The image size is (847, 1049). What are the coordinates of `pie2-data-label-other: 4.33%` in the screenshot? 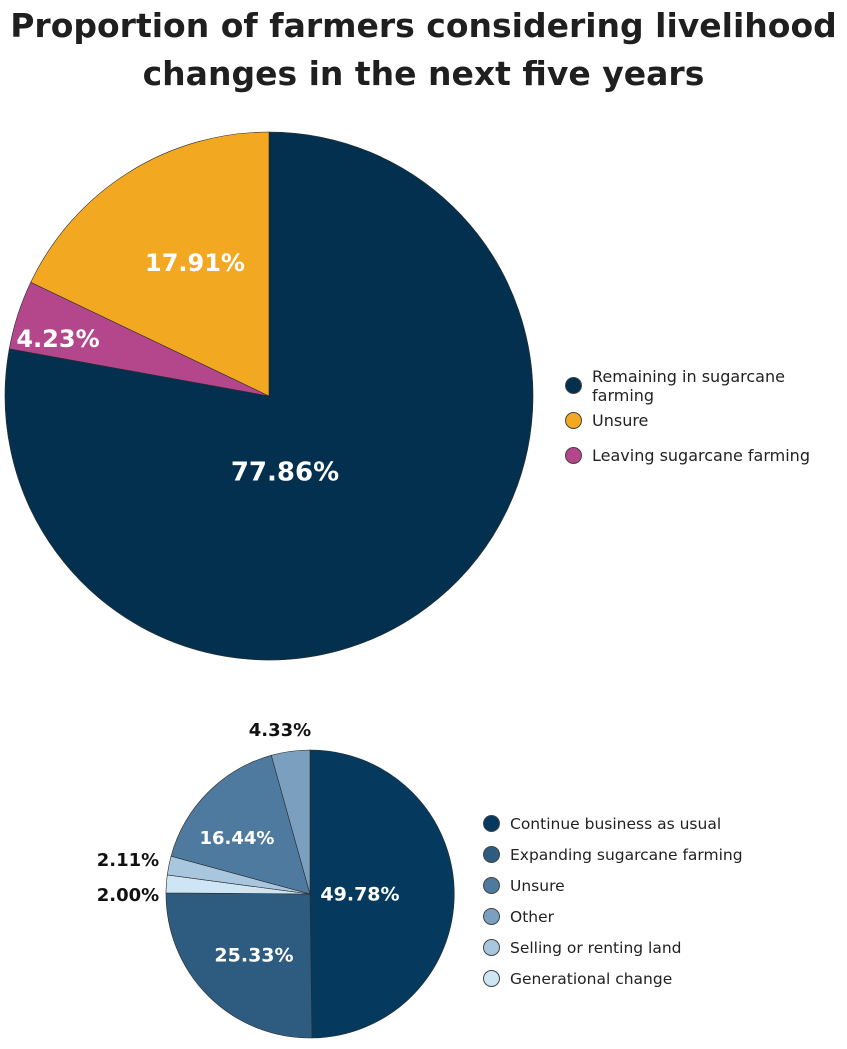 It's located at (280, 730).